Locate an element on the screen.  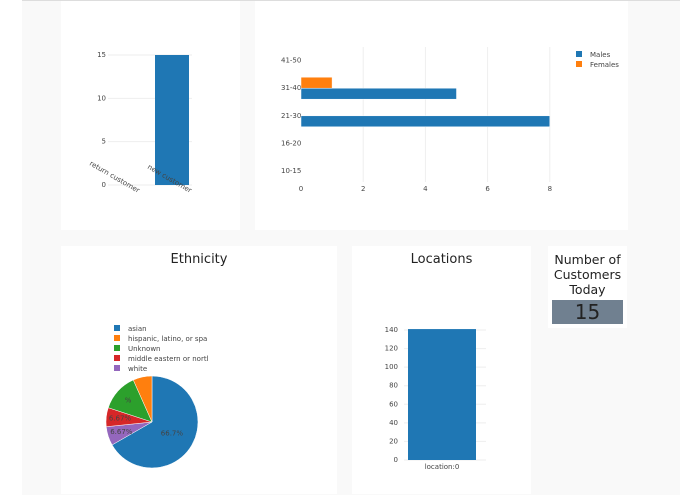
slice-label: 66.7% is located at coordinates (172, 434).